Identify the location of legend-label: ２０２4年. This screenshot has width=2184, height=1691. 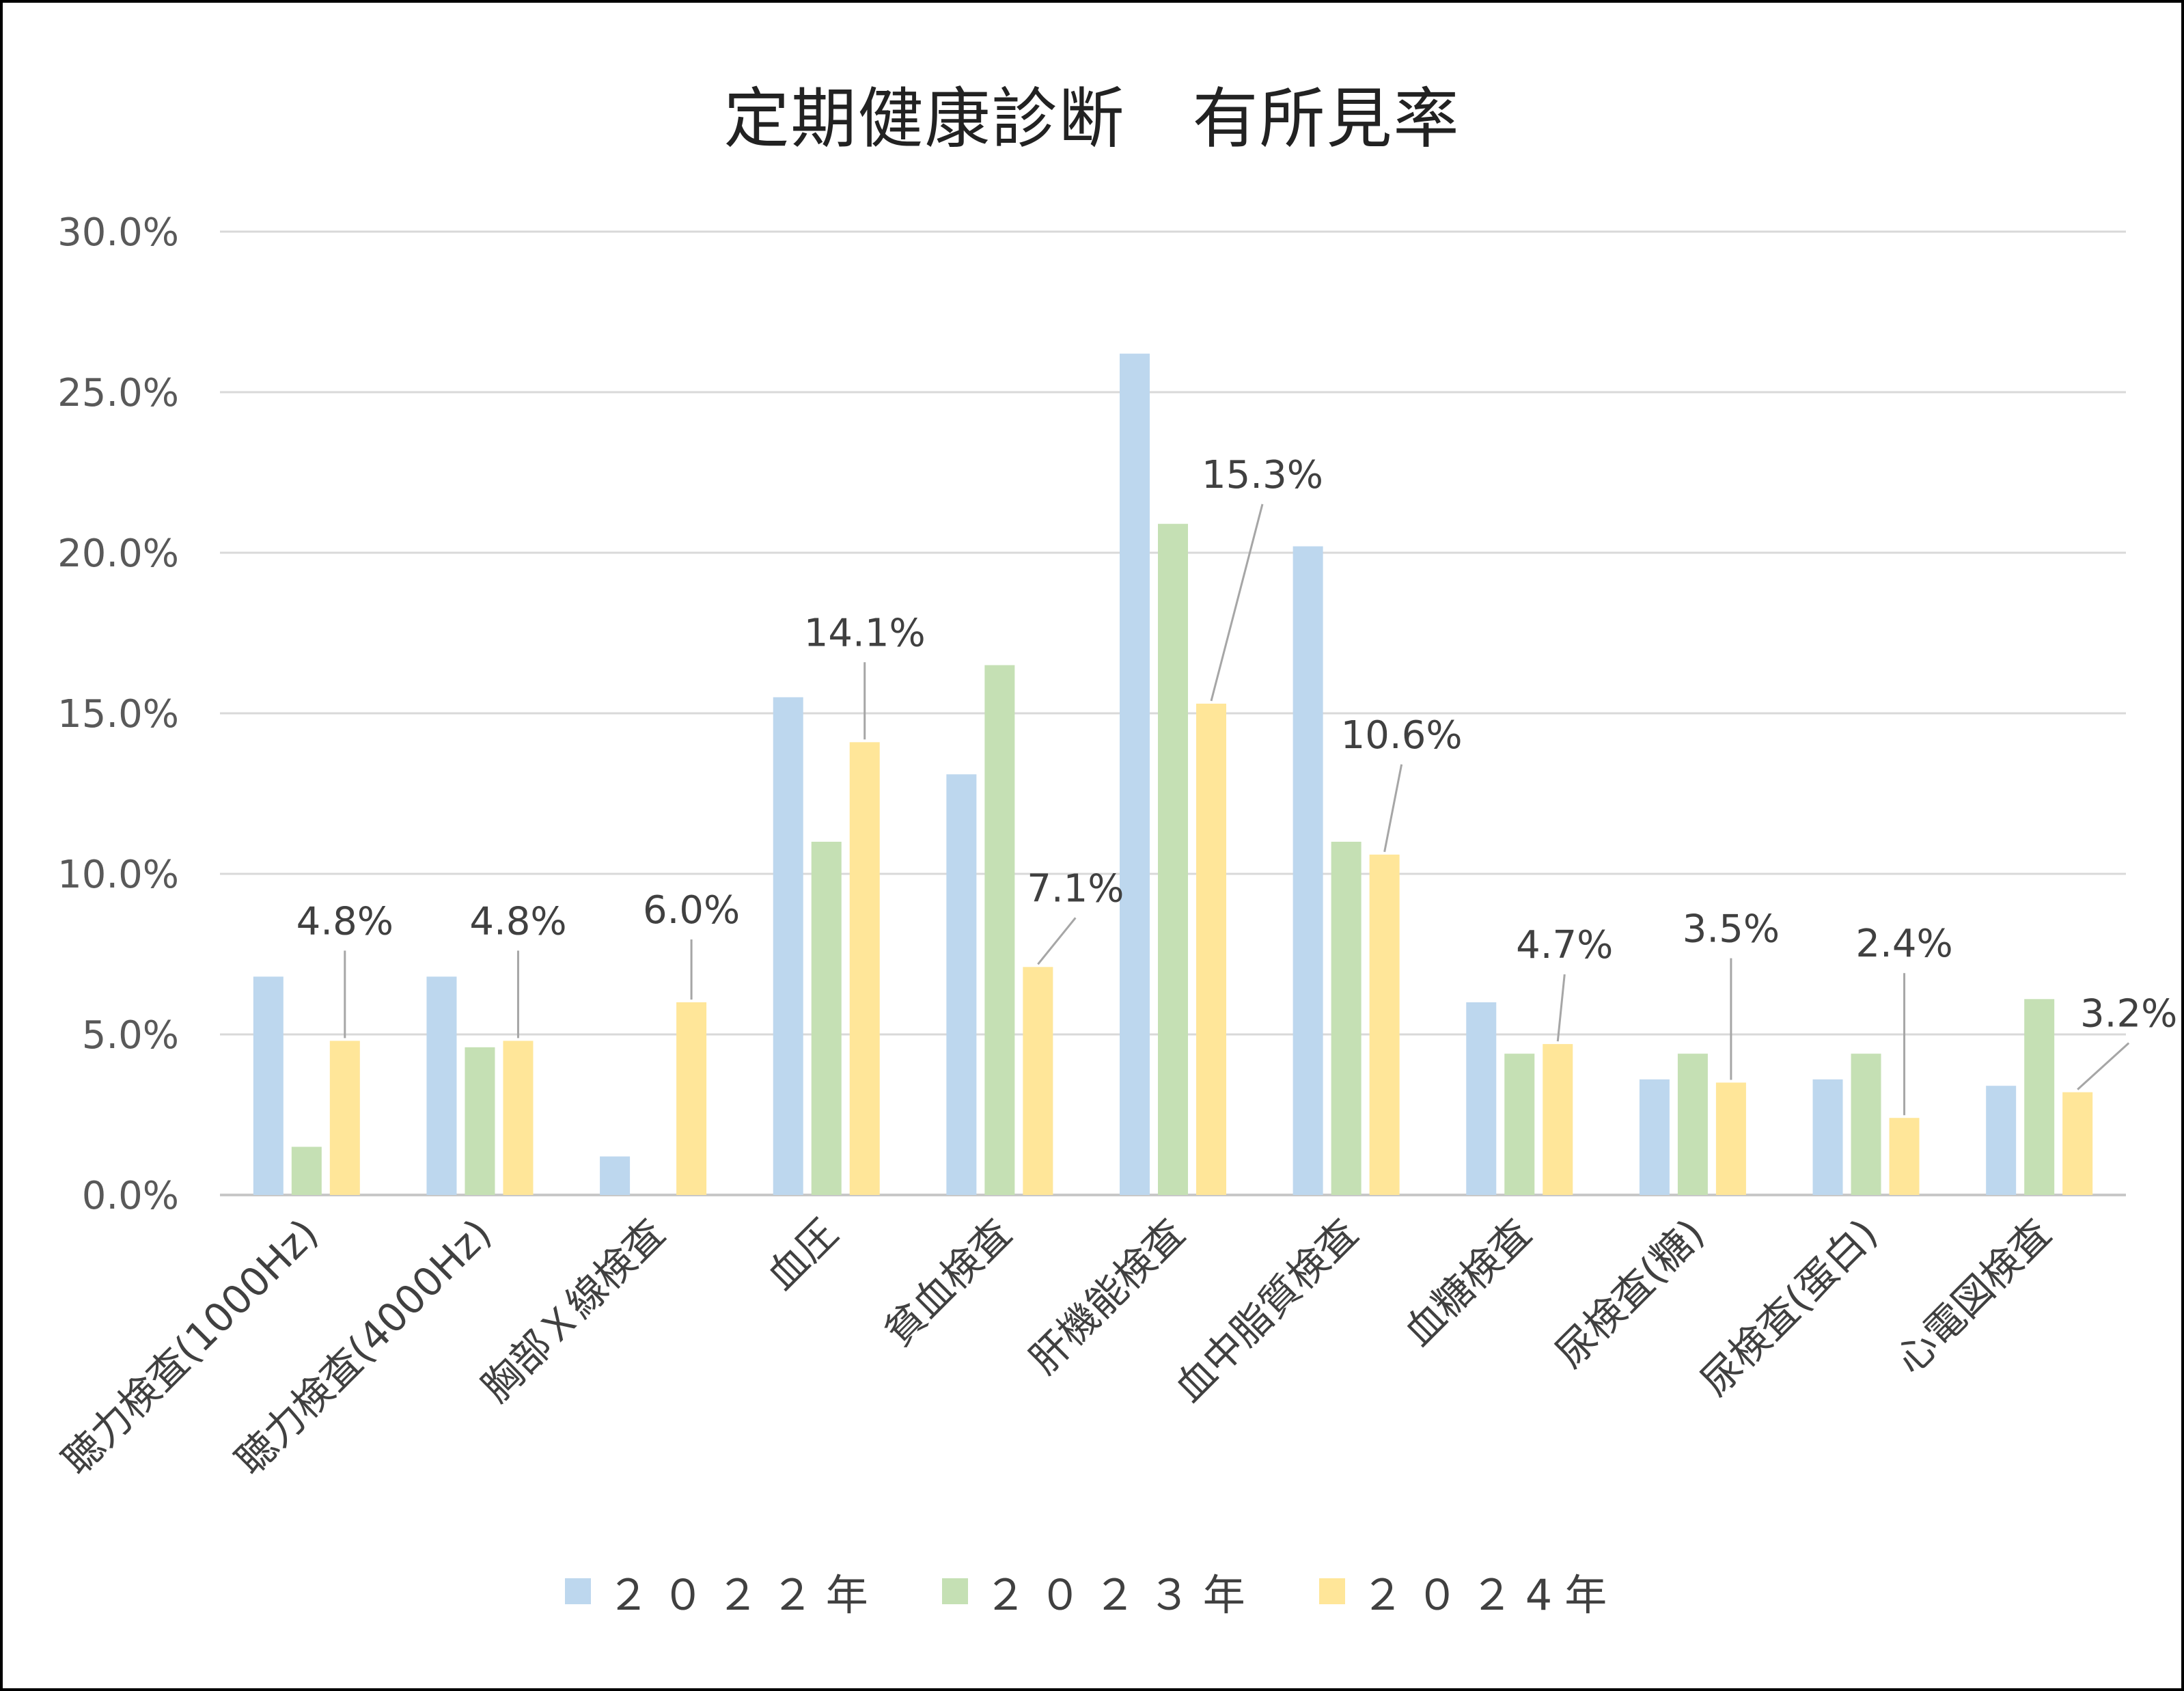
(1490, 1595).